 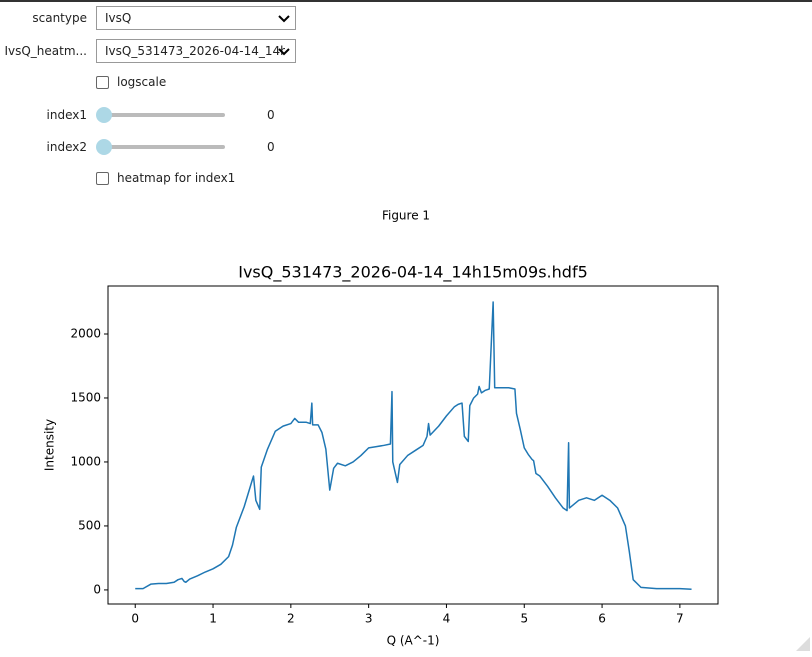 I want to click on x-tick-label: 6, so click(x=602, y=619).